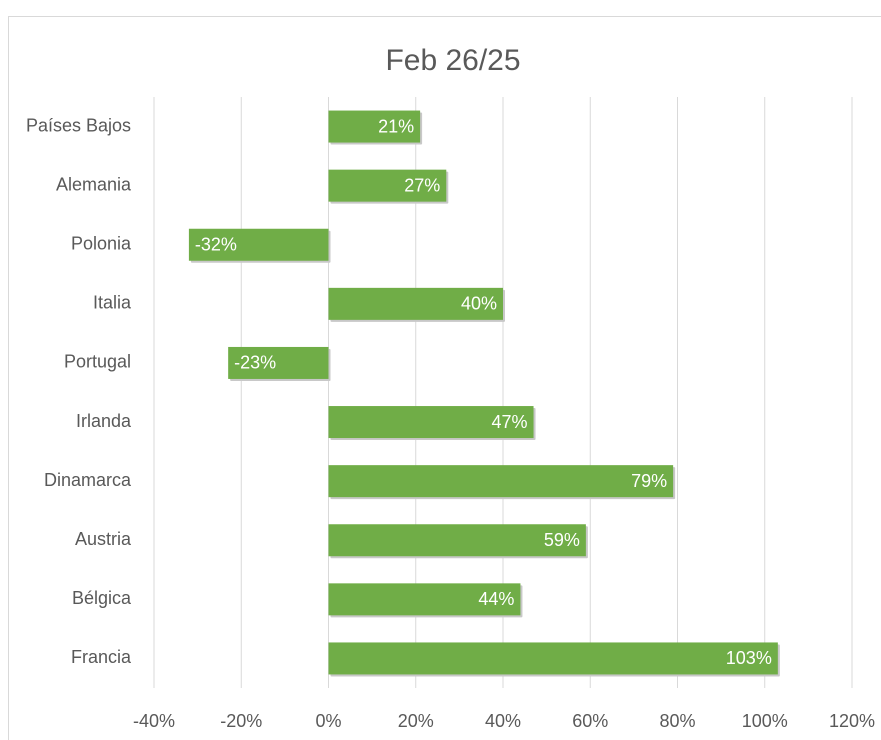 This screenshot has width=881, height=740. What do you see at coordinates (479, 304) in the screenshot?
I see `data-label: 40%` at bounding box center [479, 304].